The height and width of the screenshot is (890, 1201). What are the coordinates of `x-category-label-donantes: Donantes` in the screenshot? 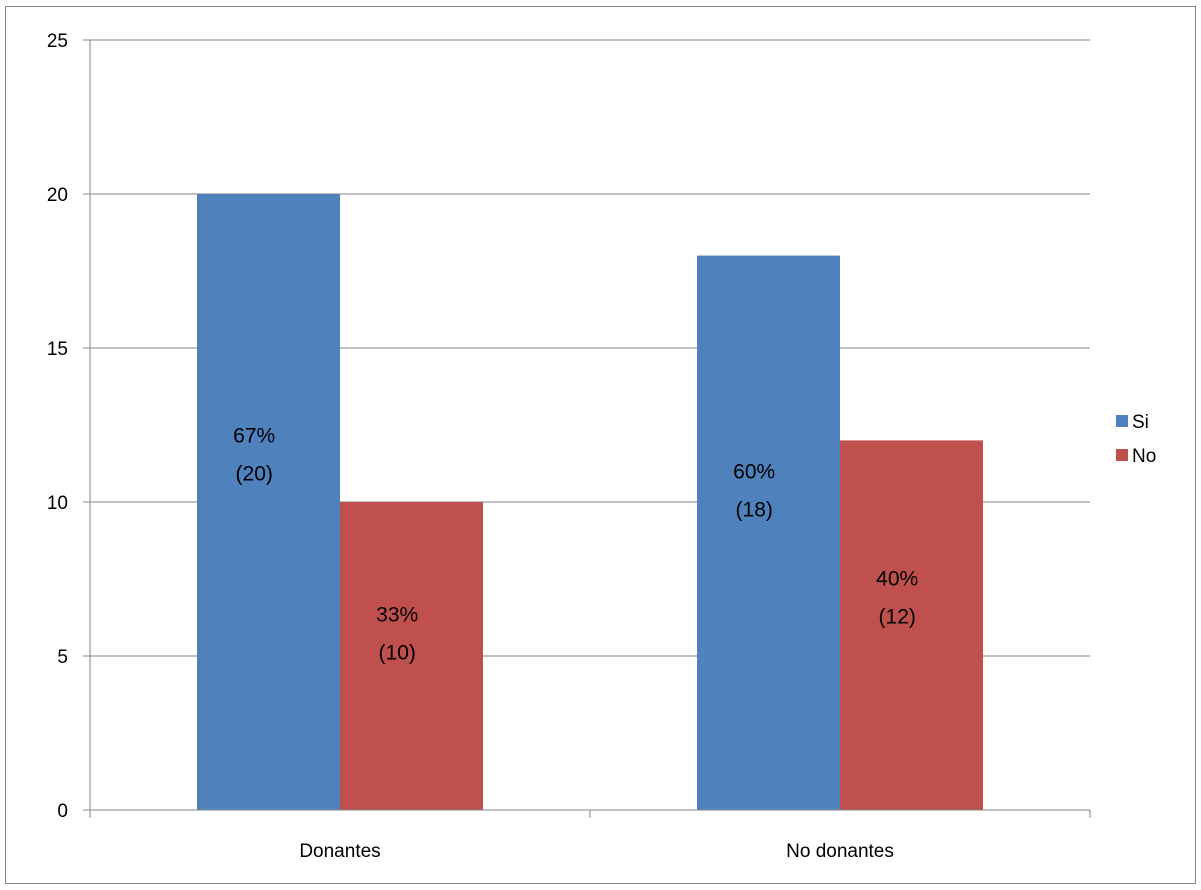 It's located at (339, 851).